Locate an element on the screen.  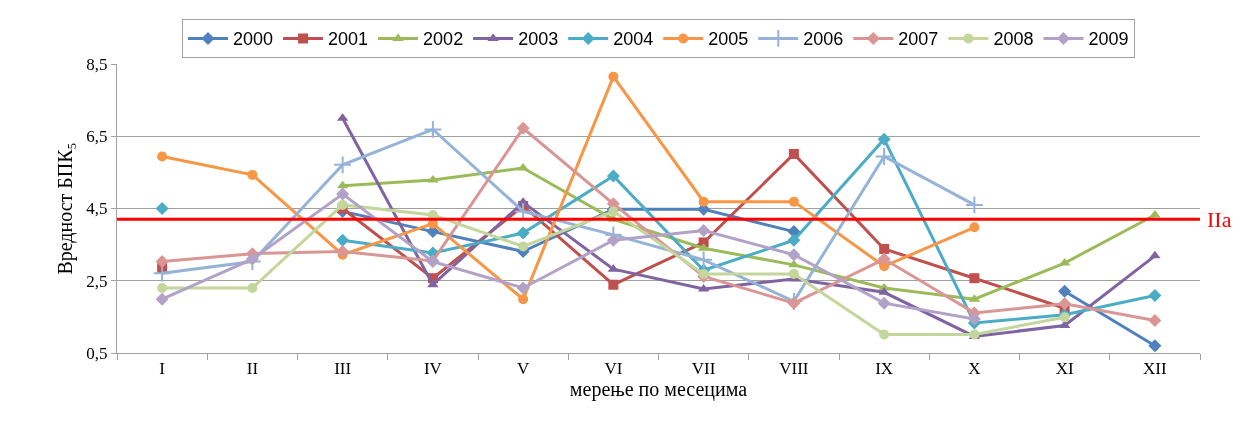
x-tick-label: VI is located at coordinates (613, 369).